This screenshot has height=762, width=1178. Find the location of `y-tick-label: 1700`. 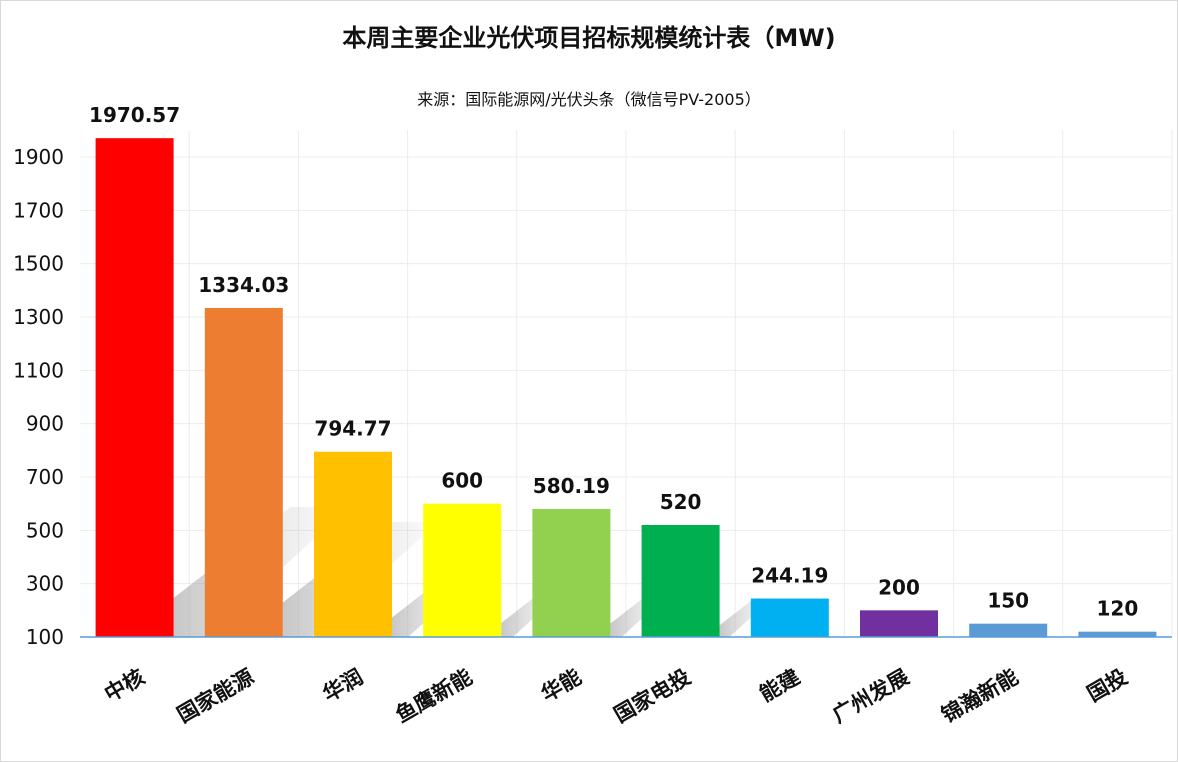

y-tick-label: 1700 is located at coordinates (38, 210).